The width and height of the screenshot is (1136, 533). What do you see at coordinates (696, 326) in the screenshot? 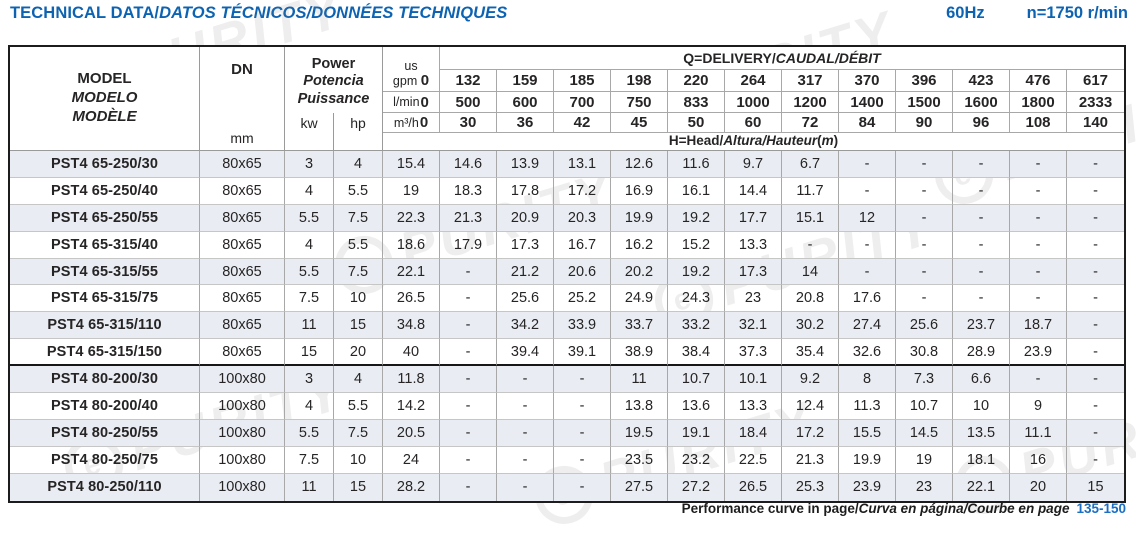
I see `head-value-cell: 33.2` at bounding box center [696, 326].